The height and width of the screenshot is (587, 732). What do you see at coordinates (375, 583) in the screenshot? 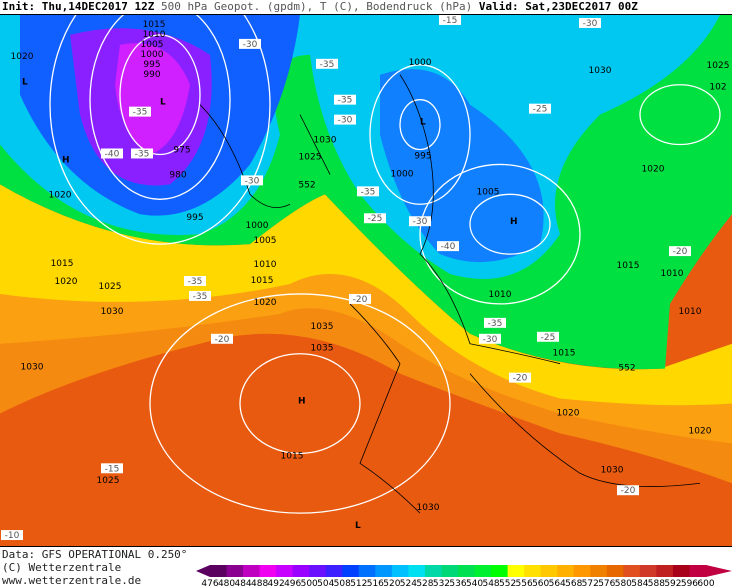
I see `legend-tick: 516` at bounding box center [375, 583].